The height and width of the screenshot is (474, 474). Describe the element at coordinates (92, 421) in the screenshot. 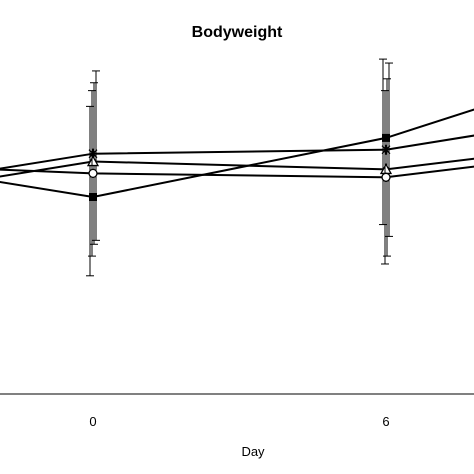

I see `x-tick-label: 0` at that location.